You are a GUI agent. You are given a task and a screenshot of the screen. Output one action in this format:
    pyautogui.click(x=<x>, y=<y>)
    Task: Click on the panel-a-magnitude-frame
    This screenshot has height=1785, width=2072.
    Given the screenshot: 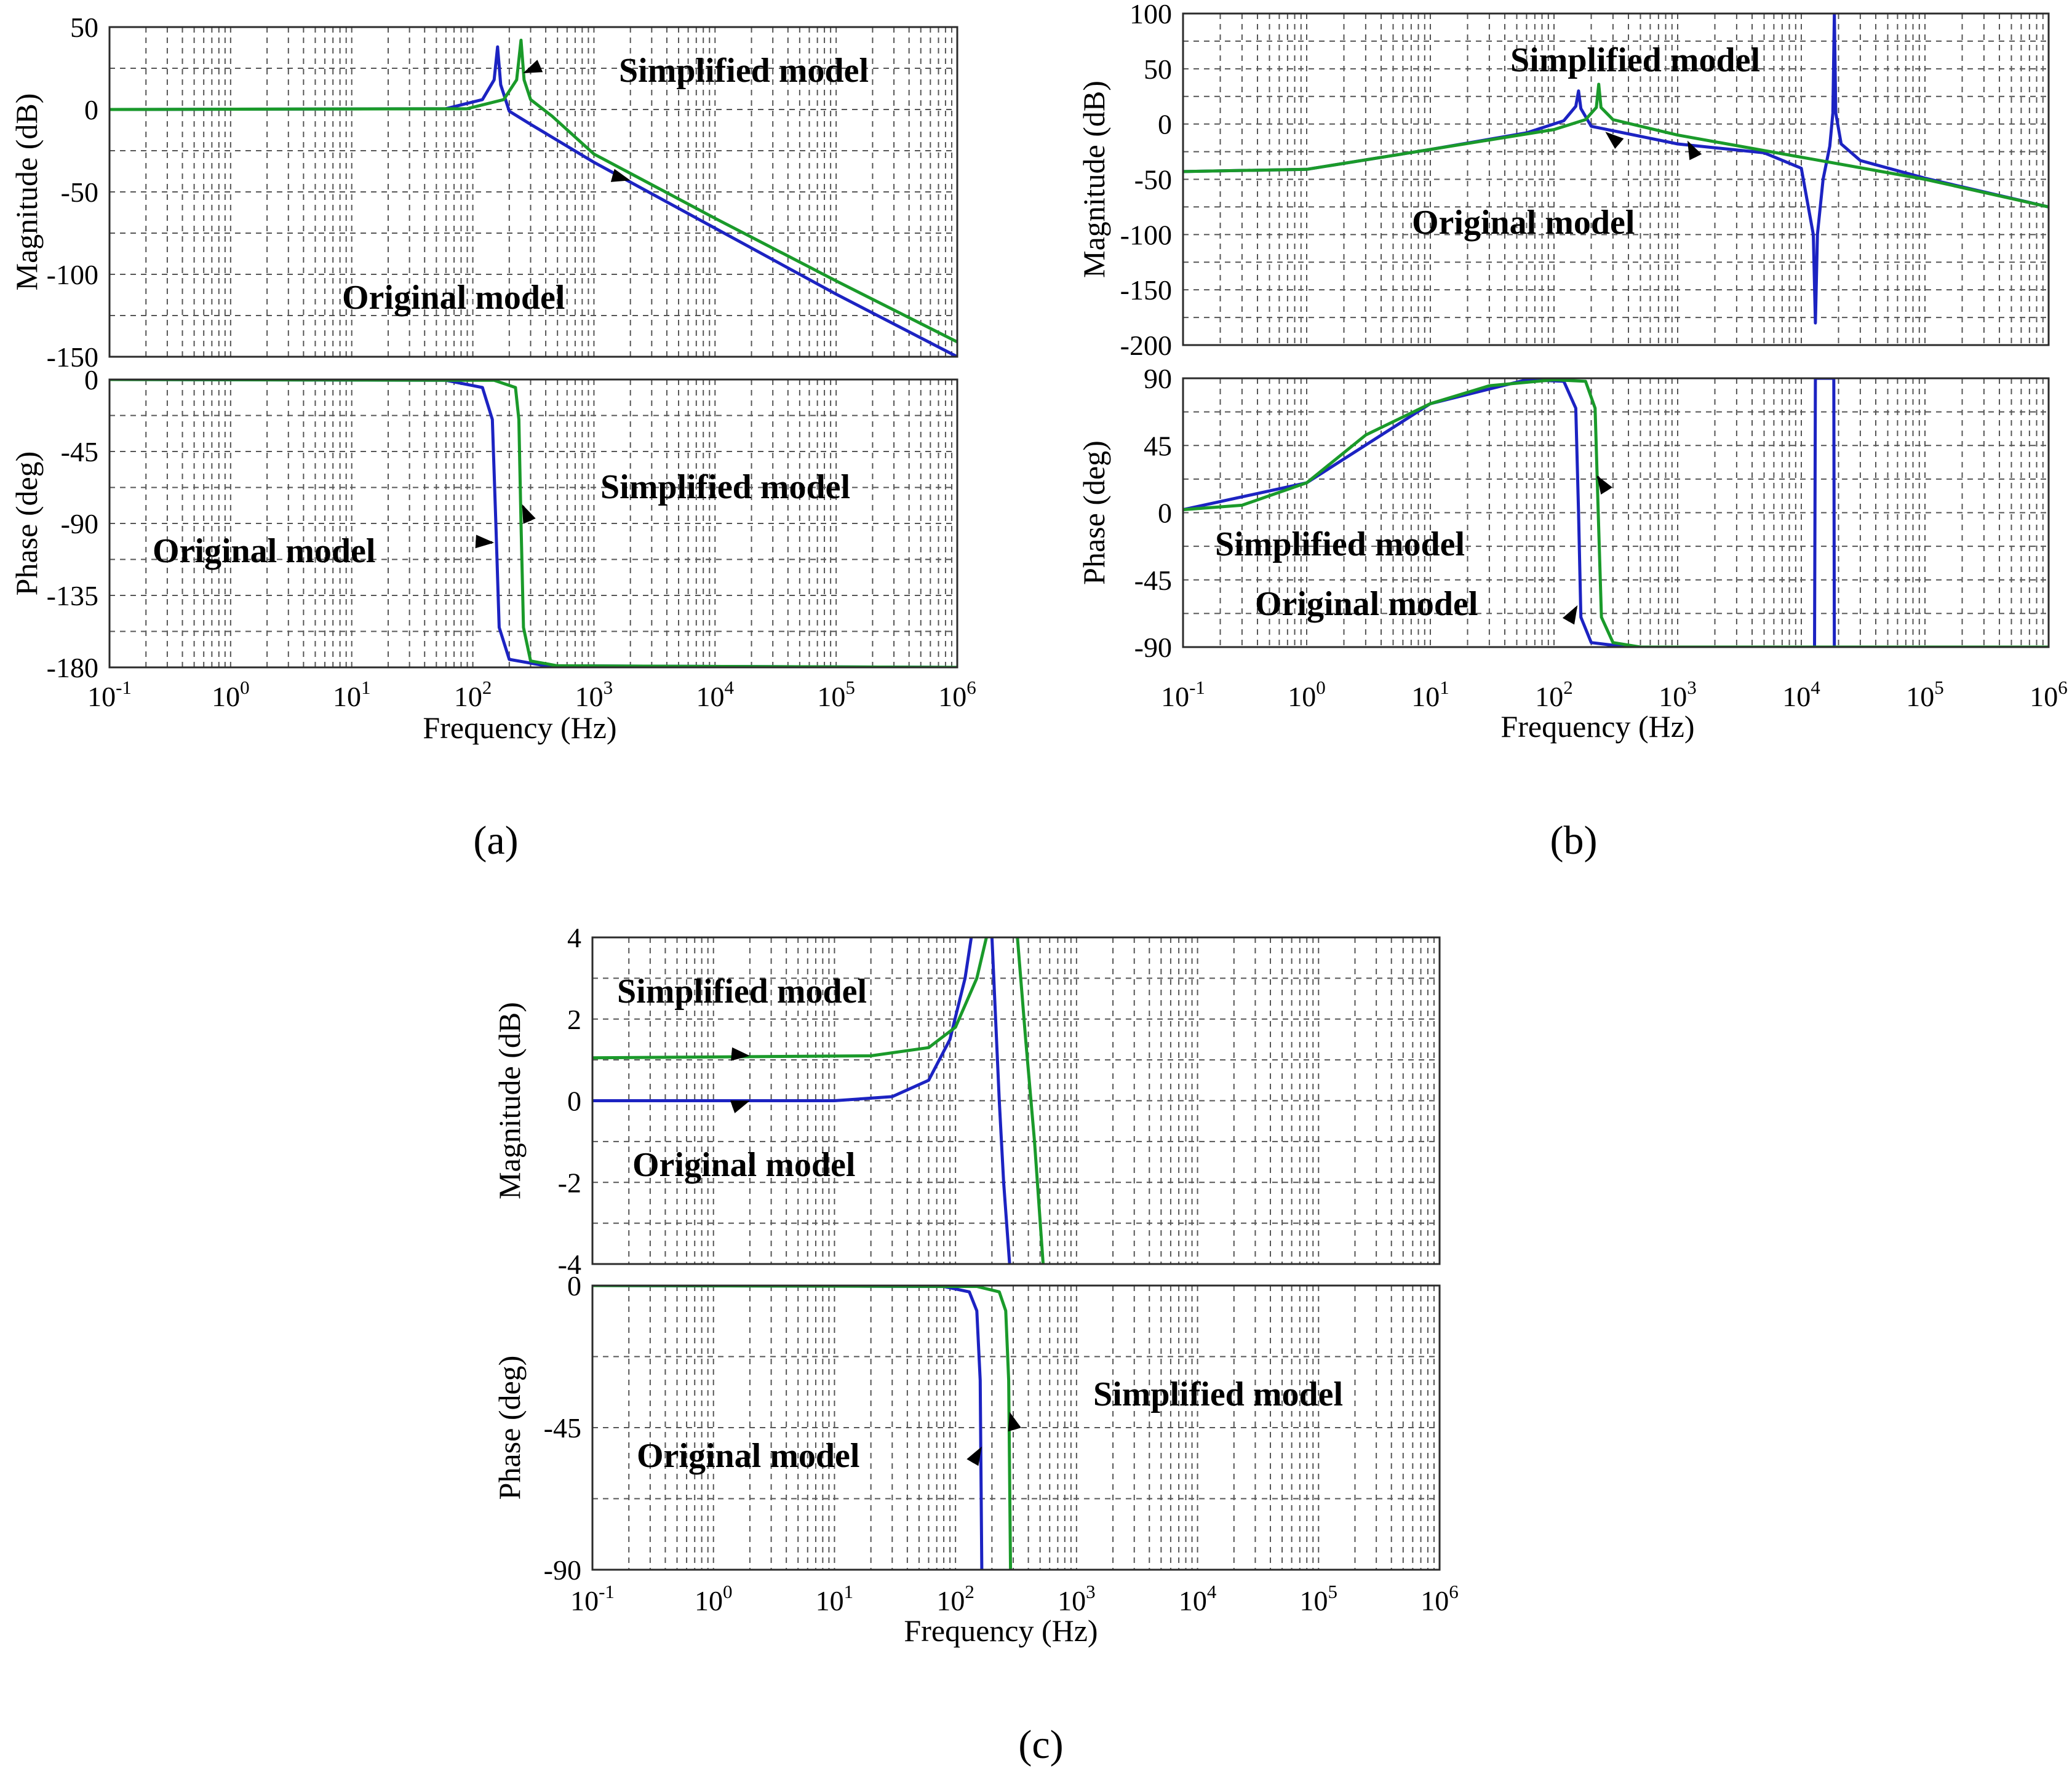 What is the action you would take?
    pyautogui.click(x=533, y=192)
    